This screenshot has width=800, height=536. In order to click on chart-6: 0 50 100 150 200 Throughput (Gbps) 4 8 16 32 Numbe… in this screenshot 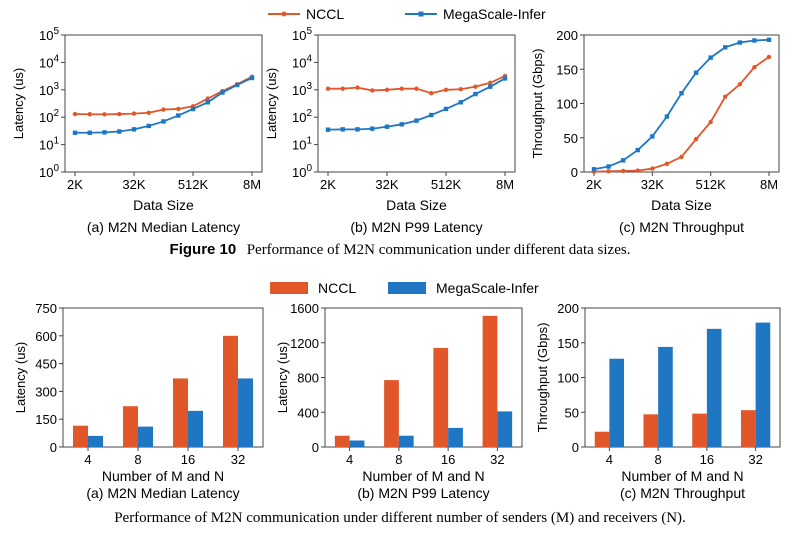, I will do `click(658, 401)`.